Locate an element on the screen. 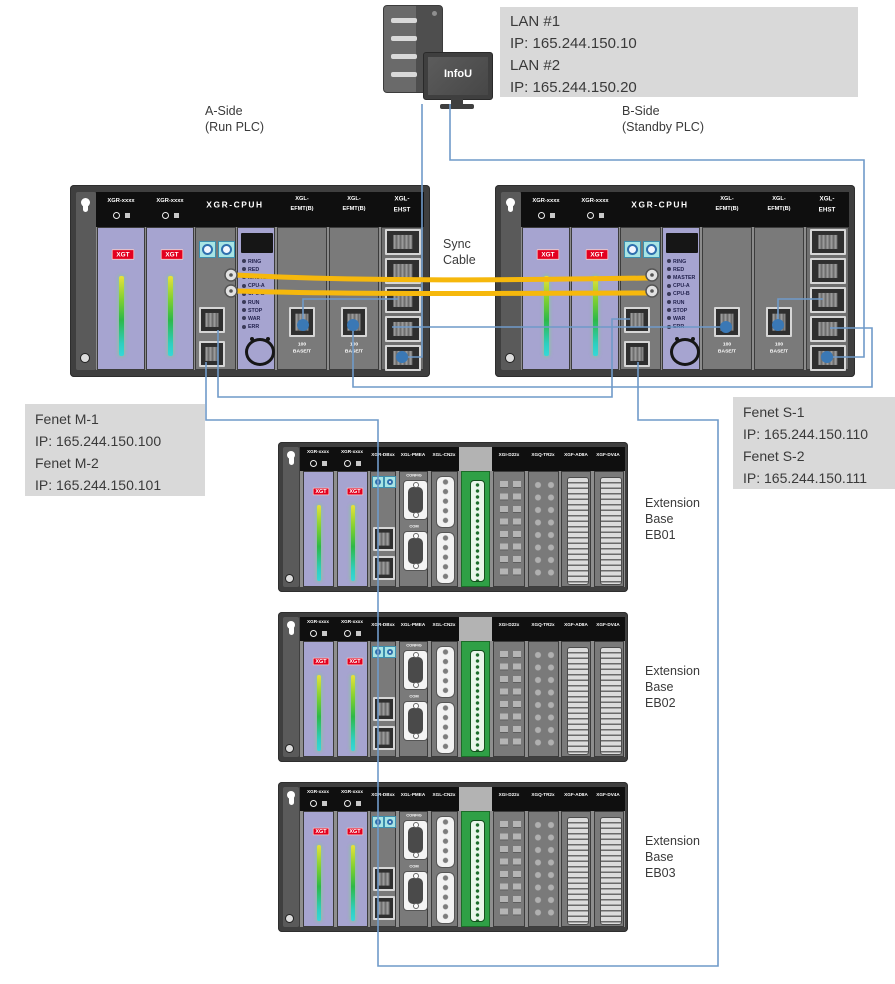 Image resolution: width=895 pixels, height=984 pixels. led-row: CPU-B is located at coordinates (683, 294).